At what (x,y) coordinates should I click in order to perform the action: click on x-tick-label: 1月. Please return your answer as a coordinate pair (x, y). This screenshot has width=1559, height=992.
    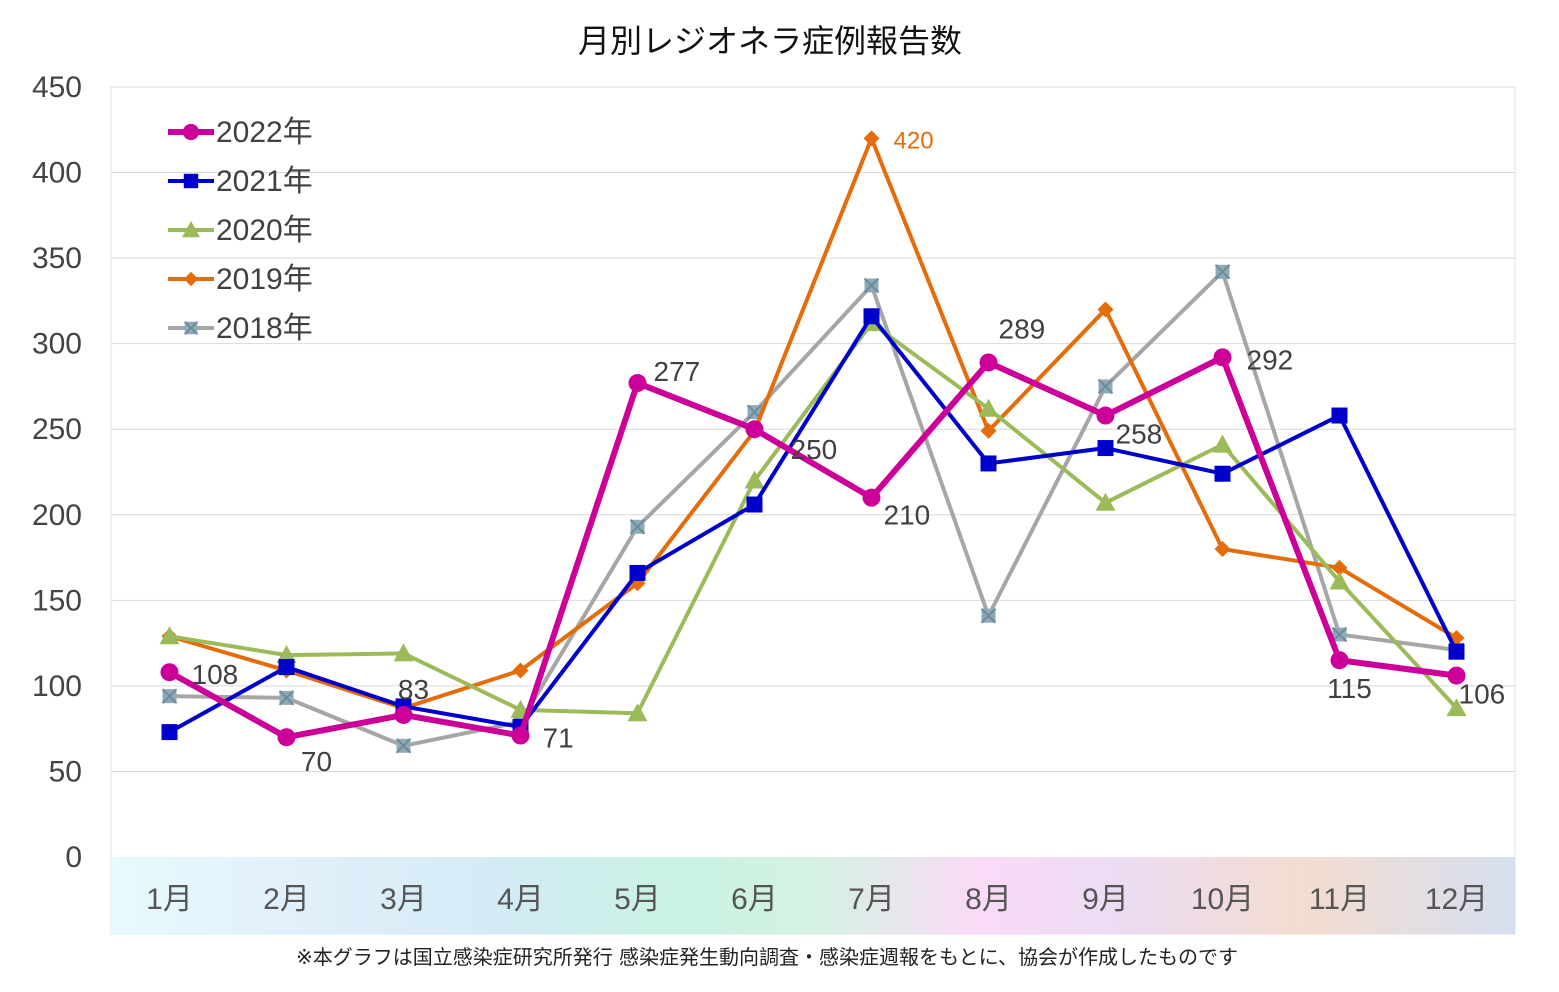
    Looking at the image, I should click on (169, 899).